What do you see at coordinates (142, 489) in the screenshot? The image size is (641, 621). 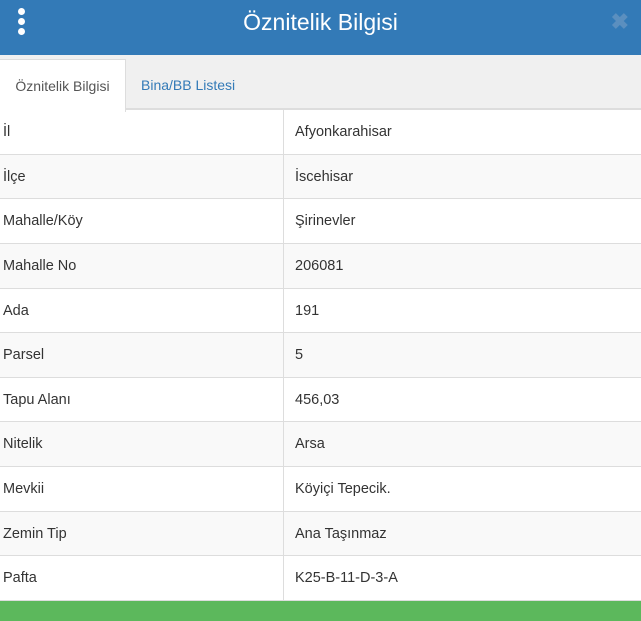 I see `attribute-key: Mevkii` at bounding box center [142, 489].